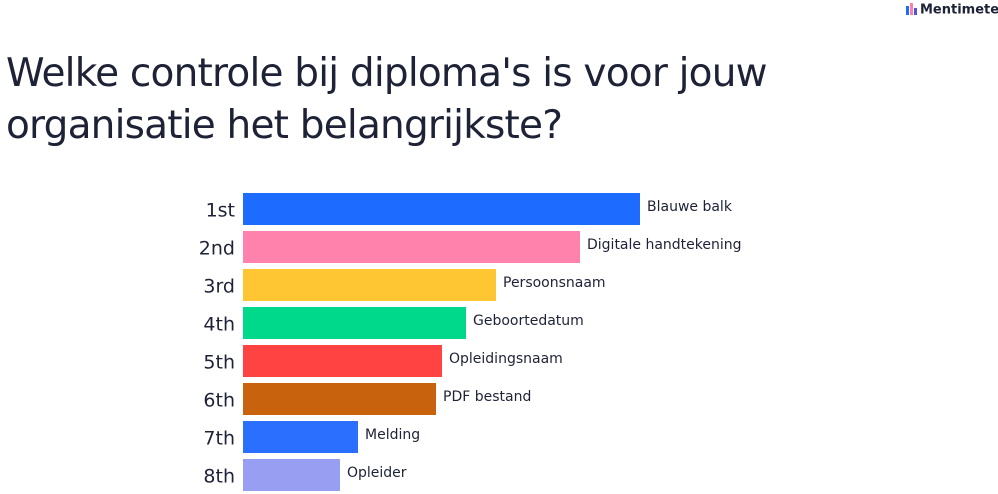  What do you see at coordinates (219, 439) in the screenshot?
I see `rank-label: 7th` at bounding box center [219, 439].